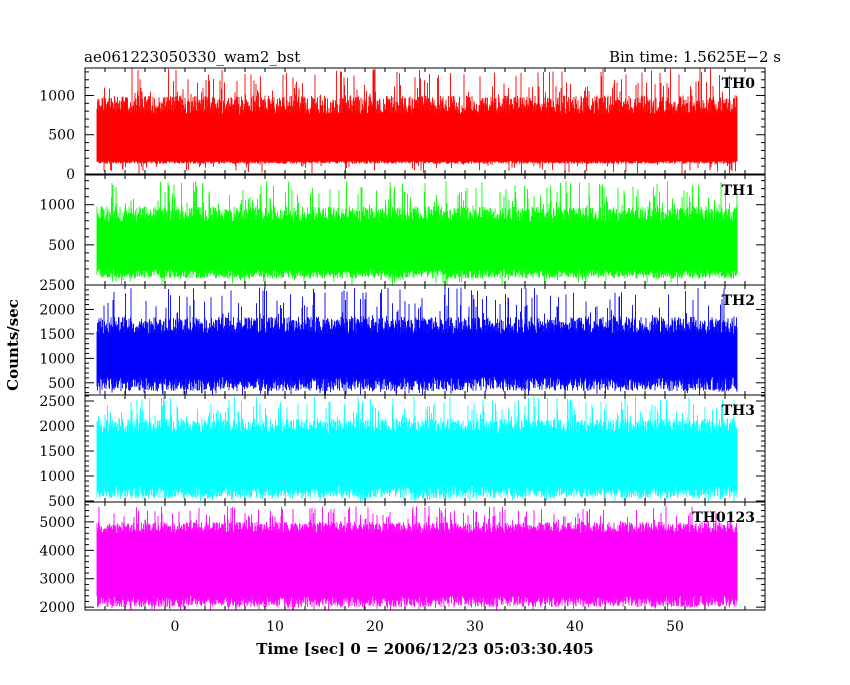  What do you see at coordinates (739, 84) in the screenshot?
I see `panel-label-th0: TH0` at bounding box center [739, 84].